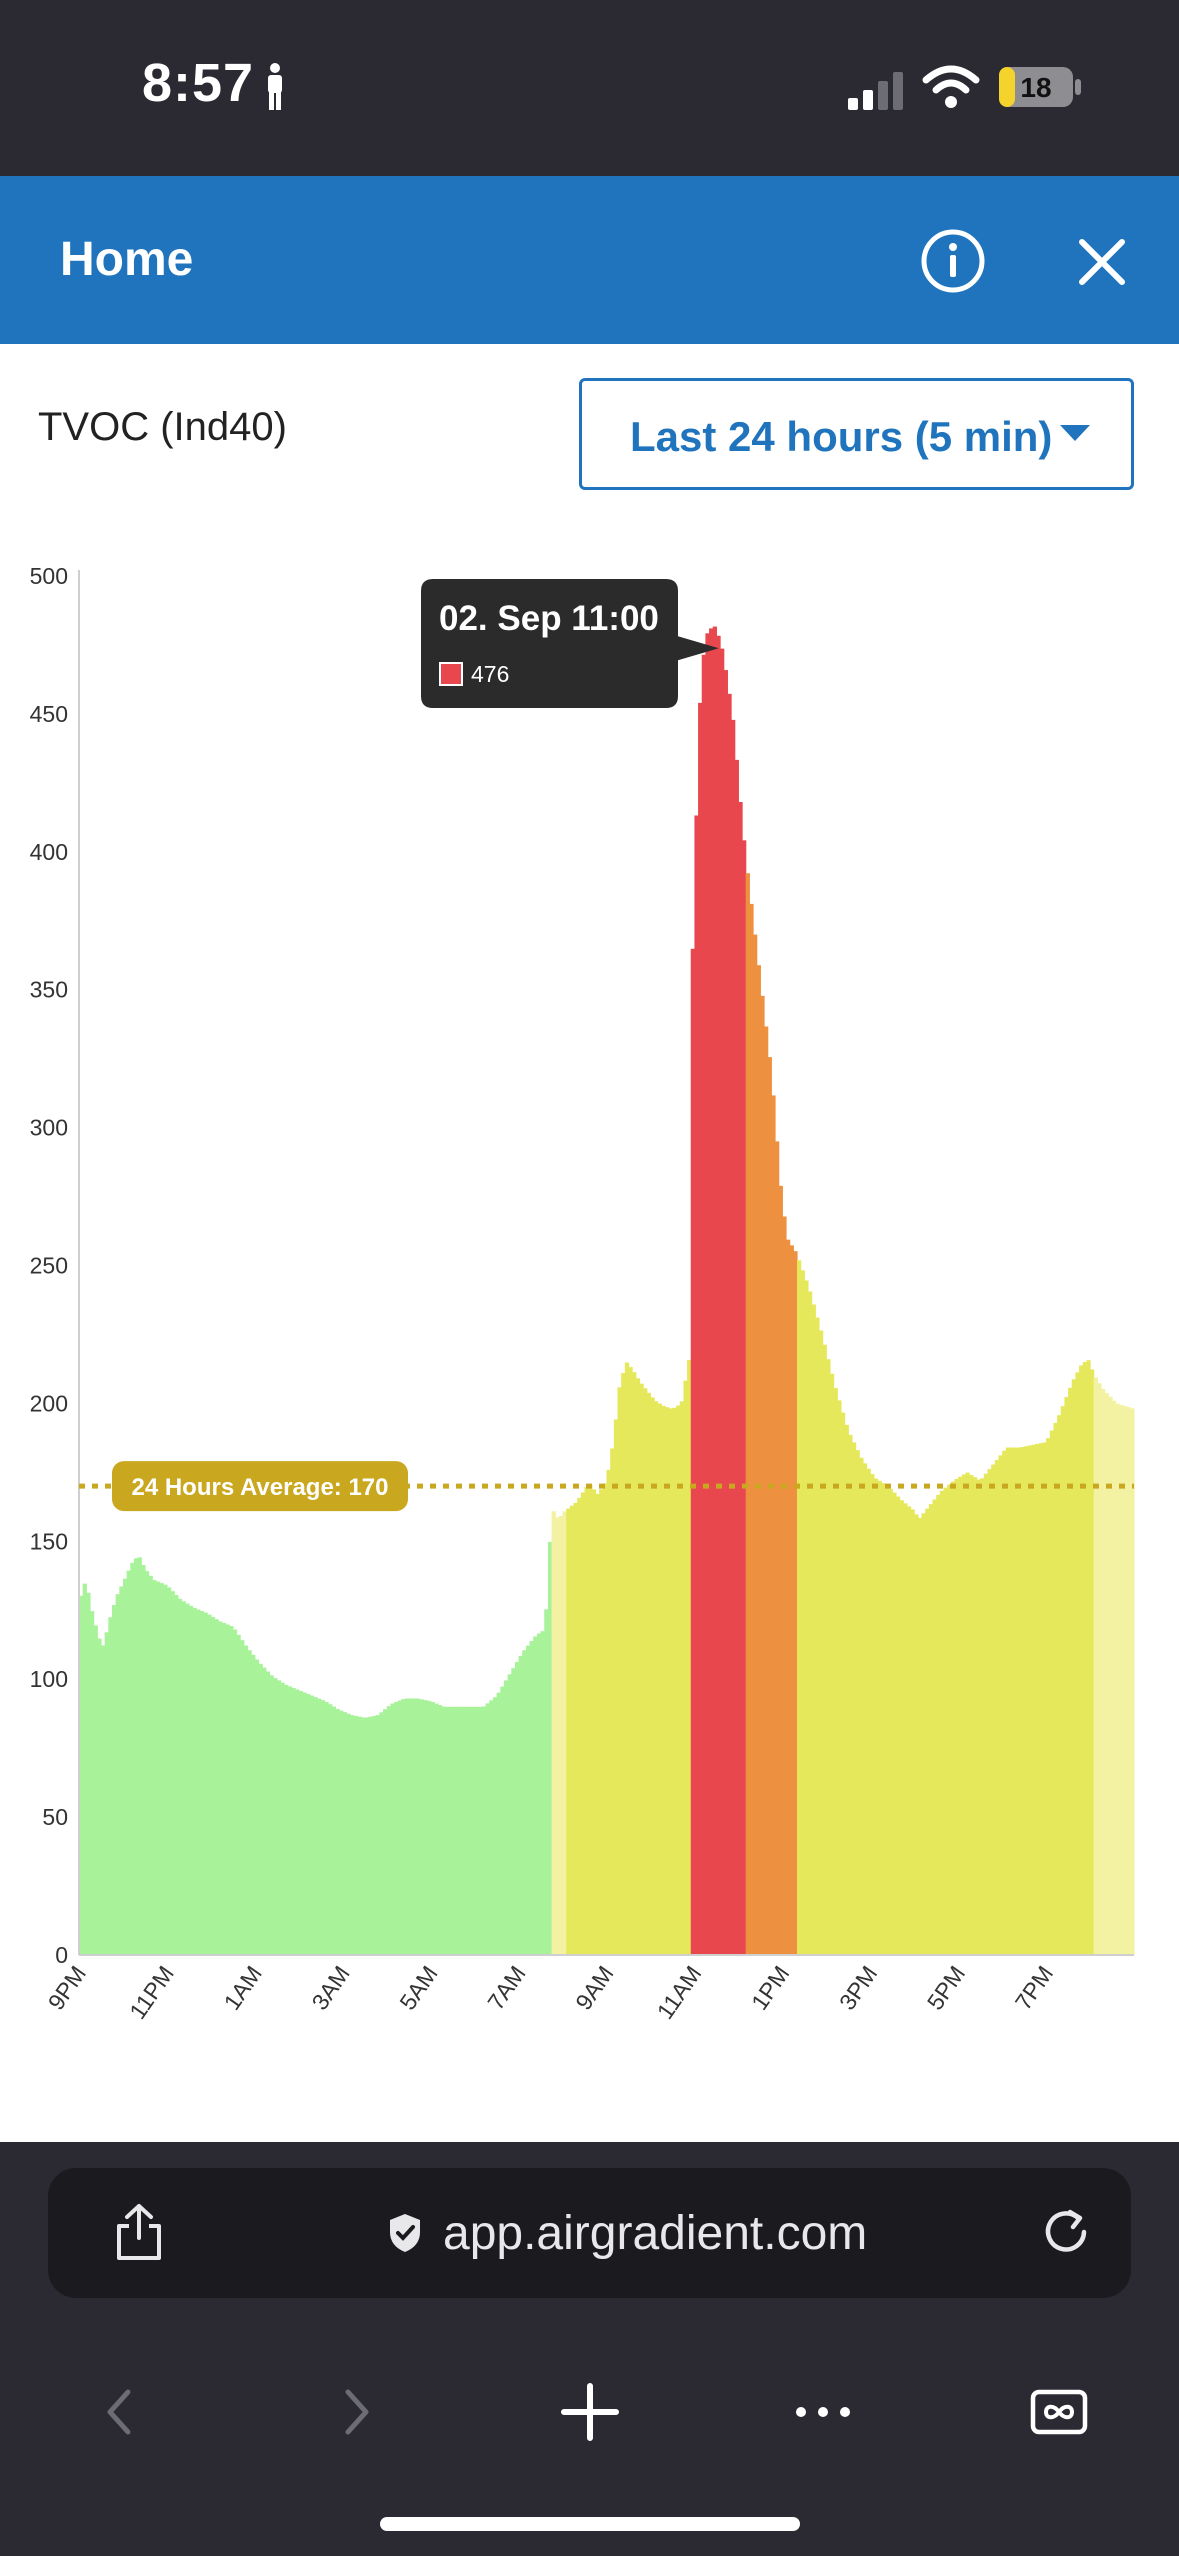 The image size is (1179, 2556). Describe the element at coordinates (356, 2412) in the screenshot. I see `chevron-right-icon` at that location.